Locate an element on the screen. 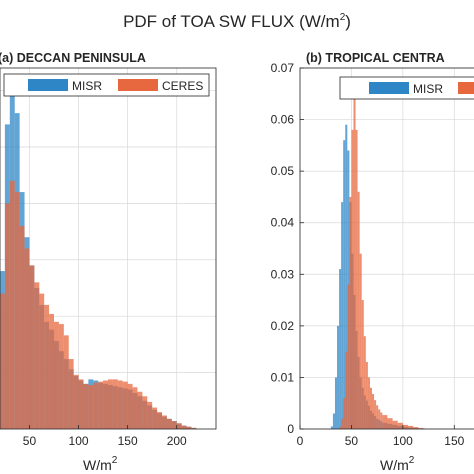 This screenshot has height=474, width=474. y-tick-label: 0.06 is located at coordinates (283, 120).